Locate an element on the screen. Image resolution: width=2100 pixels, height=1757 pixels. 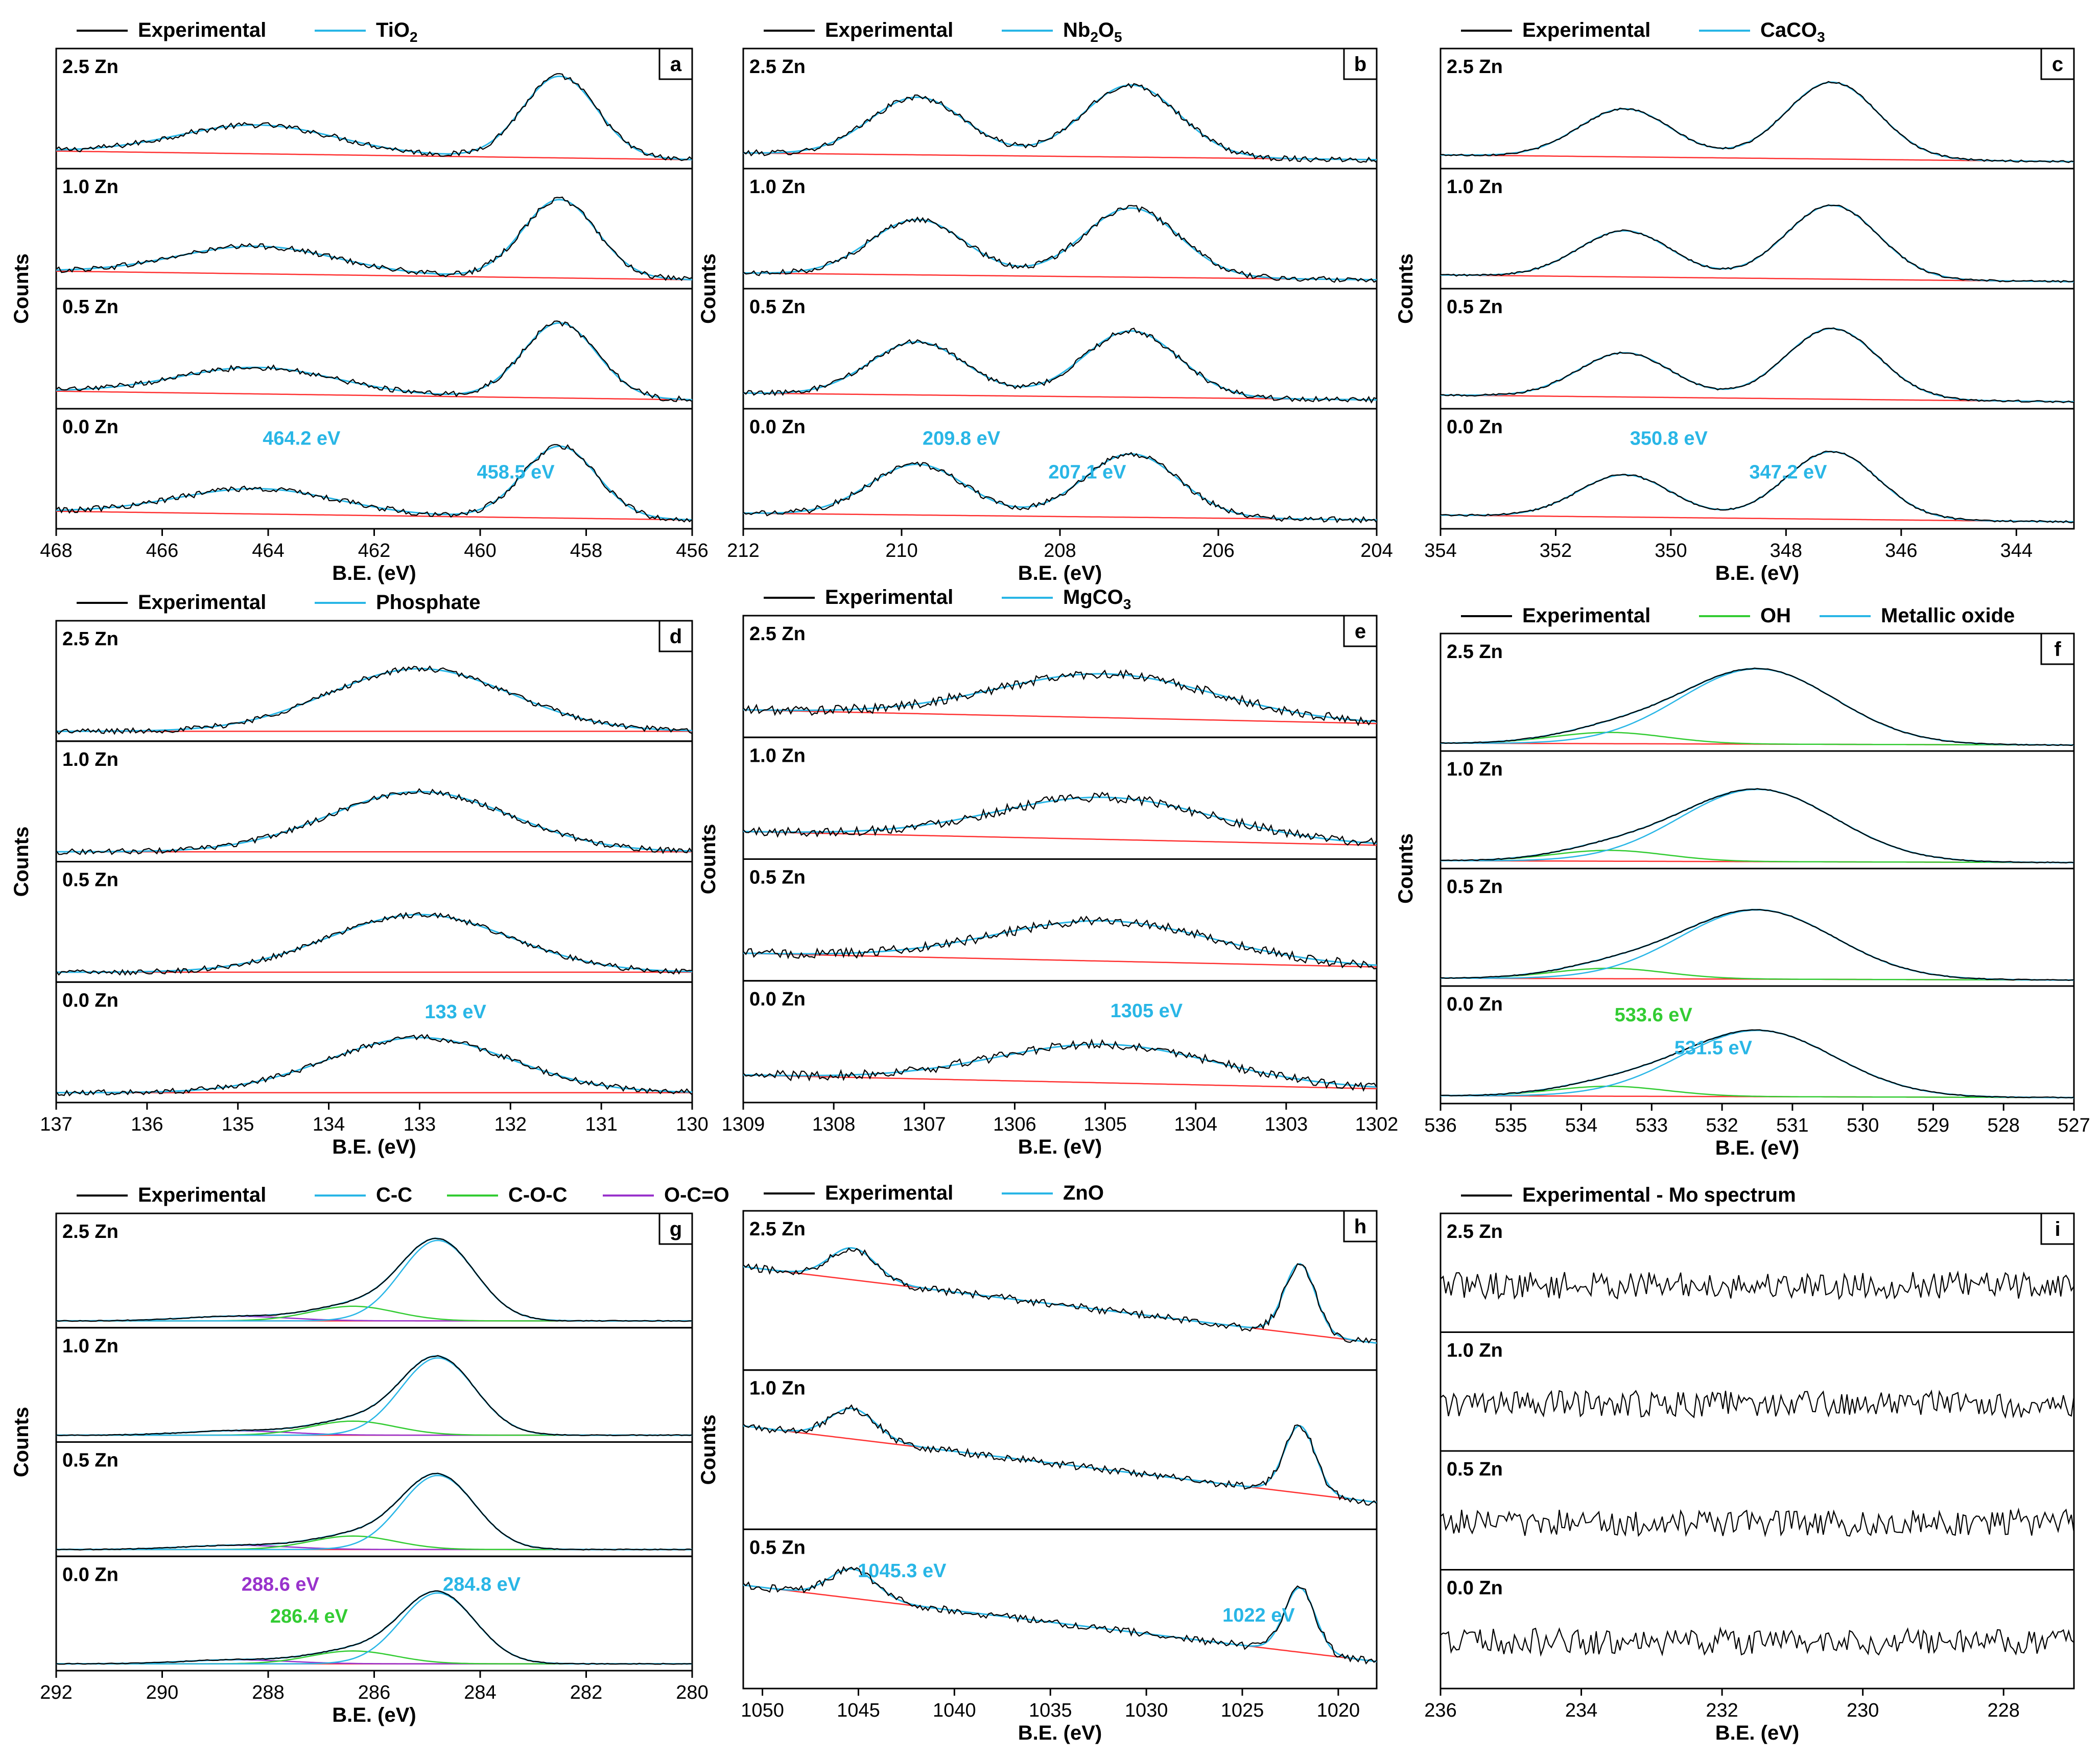
x-tick-label: 1020 is located at coordinates (1338, 1710).